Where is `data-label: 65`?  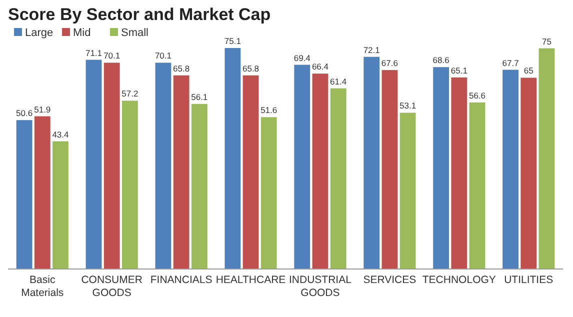
data-label: 65 is located at coordinates (529, 71).